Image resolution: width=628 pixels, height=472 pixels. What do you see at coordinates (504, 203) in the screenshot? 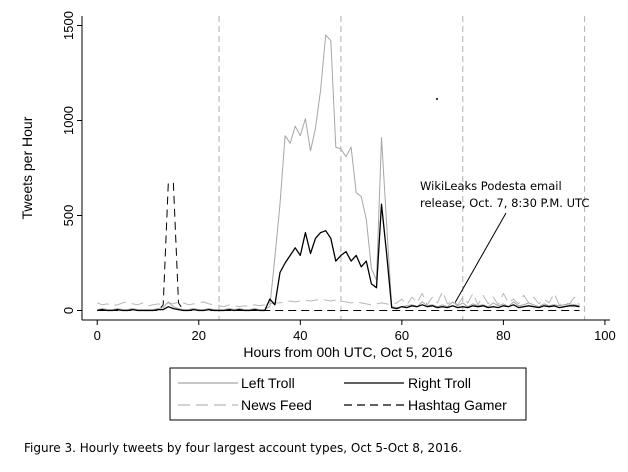
I see `annotation-line-2: release, Oct. 7, 8:30 P.M. UTC` at bounding box center [504, 203].